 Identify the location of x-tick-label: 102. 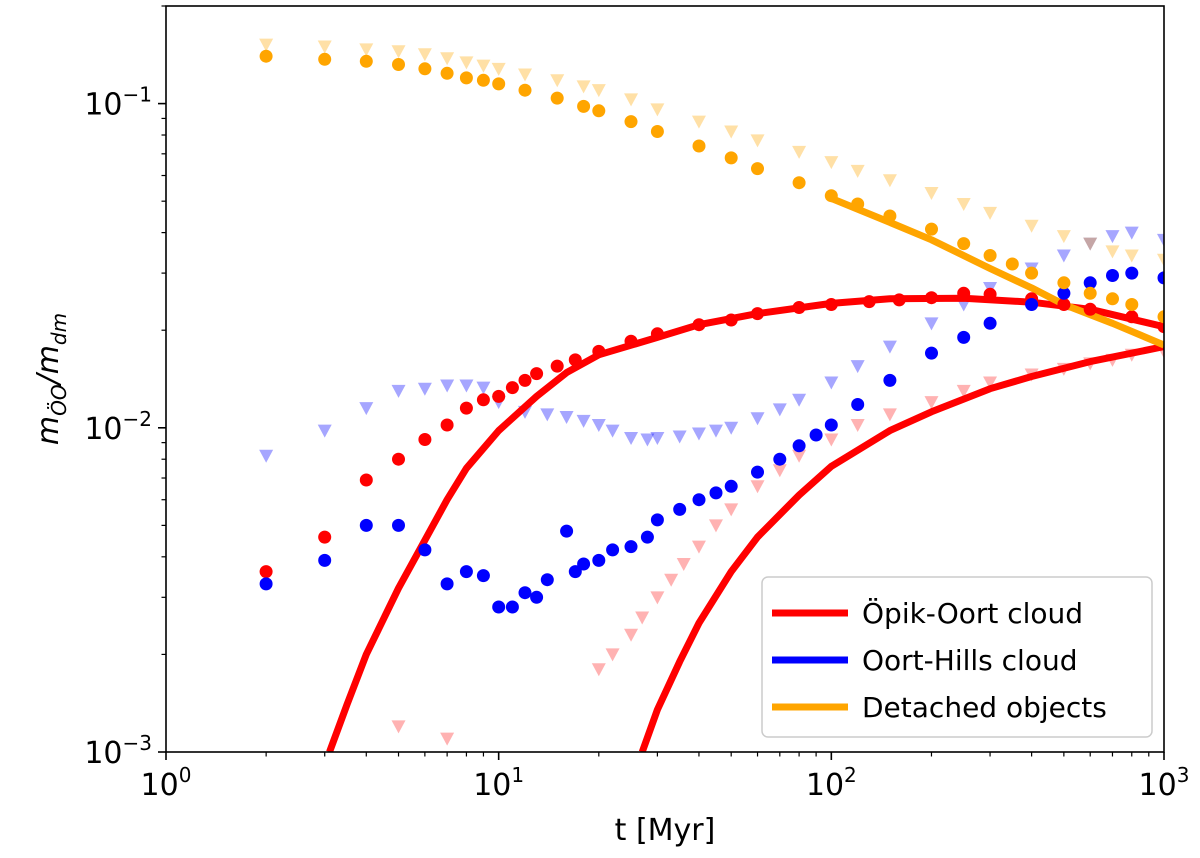
(831, 783).